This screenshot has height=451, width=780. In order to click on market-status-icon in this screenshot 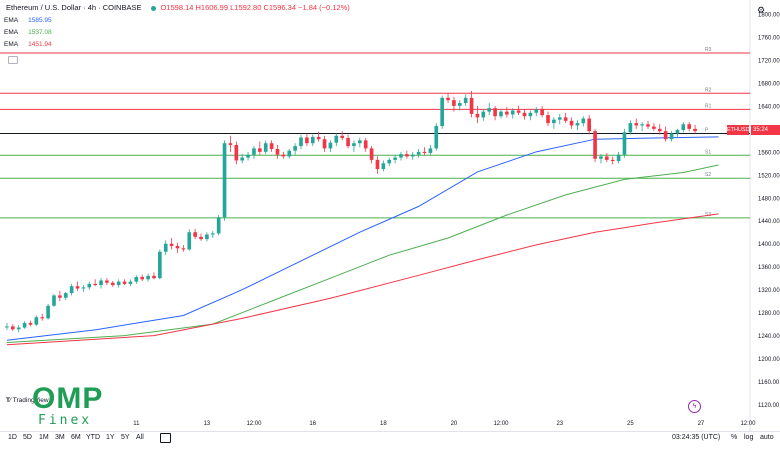, I will do `click(154, 8)`.